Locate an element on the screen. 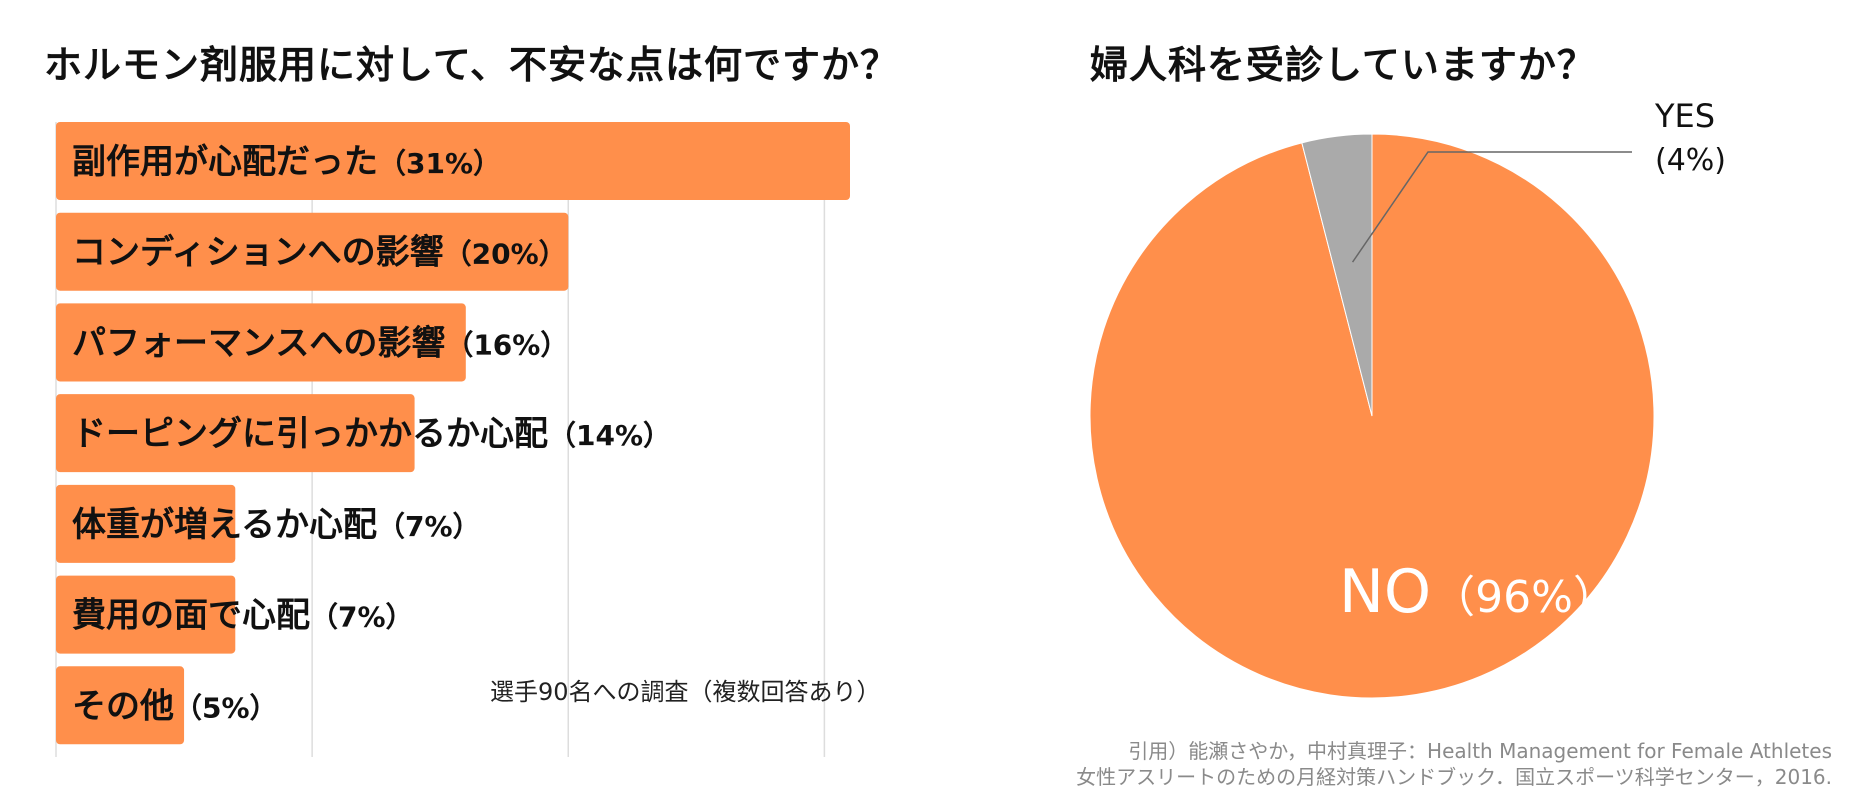 The image size is (1858, 809). bar-label: 副作用が心配だった（31%） is located at coordinates (286, 162).